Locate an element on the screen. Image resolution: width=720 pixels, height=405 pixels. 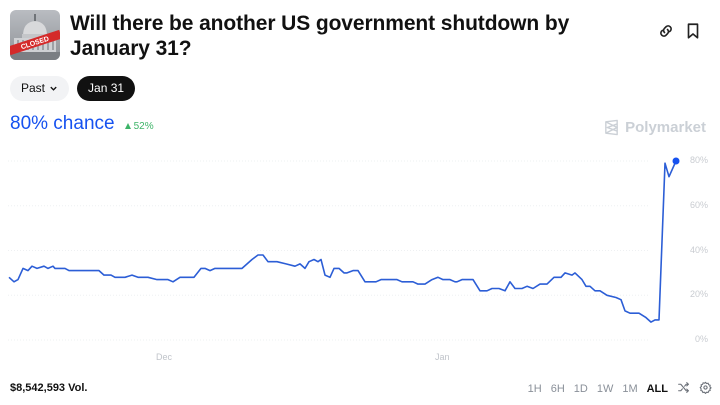
shuffle-button is located at coordinates (683, 389).